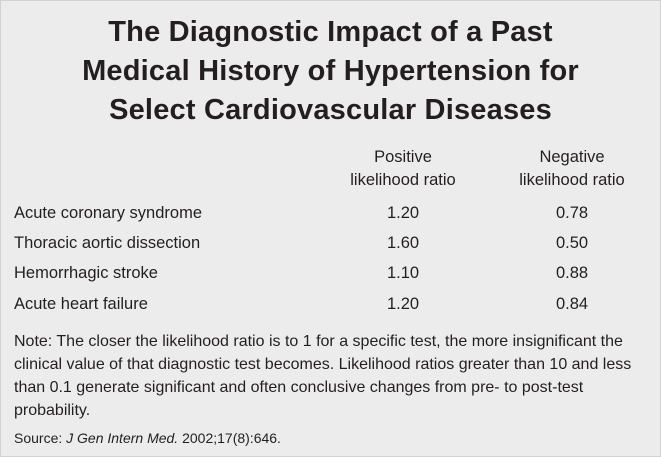 This screenshot has height=457, width=661. What do you see at coordinates (81, 304) in the screenshot?
I see `row-condition: Acute heart failure` at bounding box center [81, 304].